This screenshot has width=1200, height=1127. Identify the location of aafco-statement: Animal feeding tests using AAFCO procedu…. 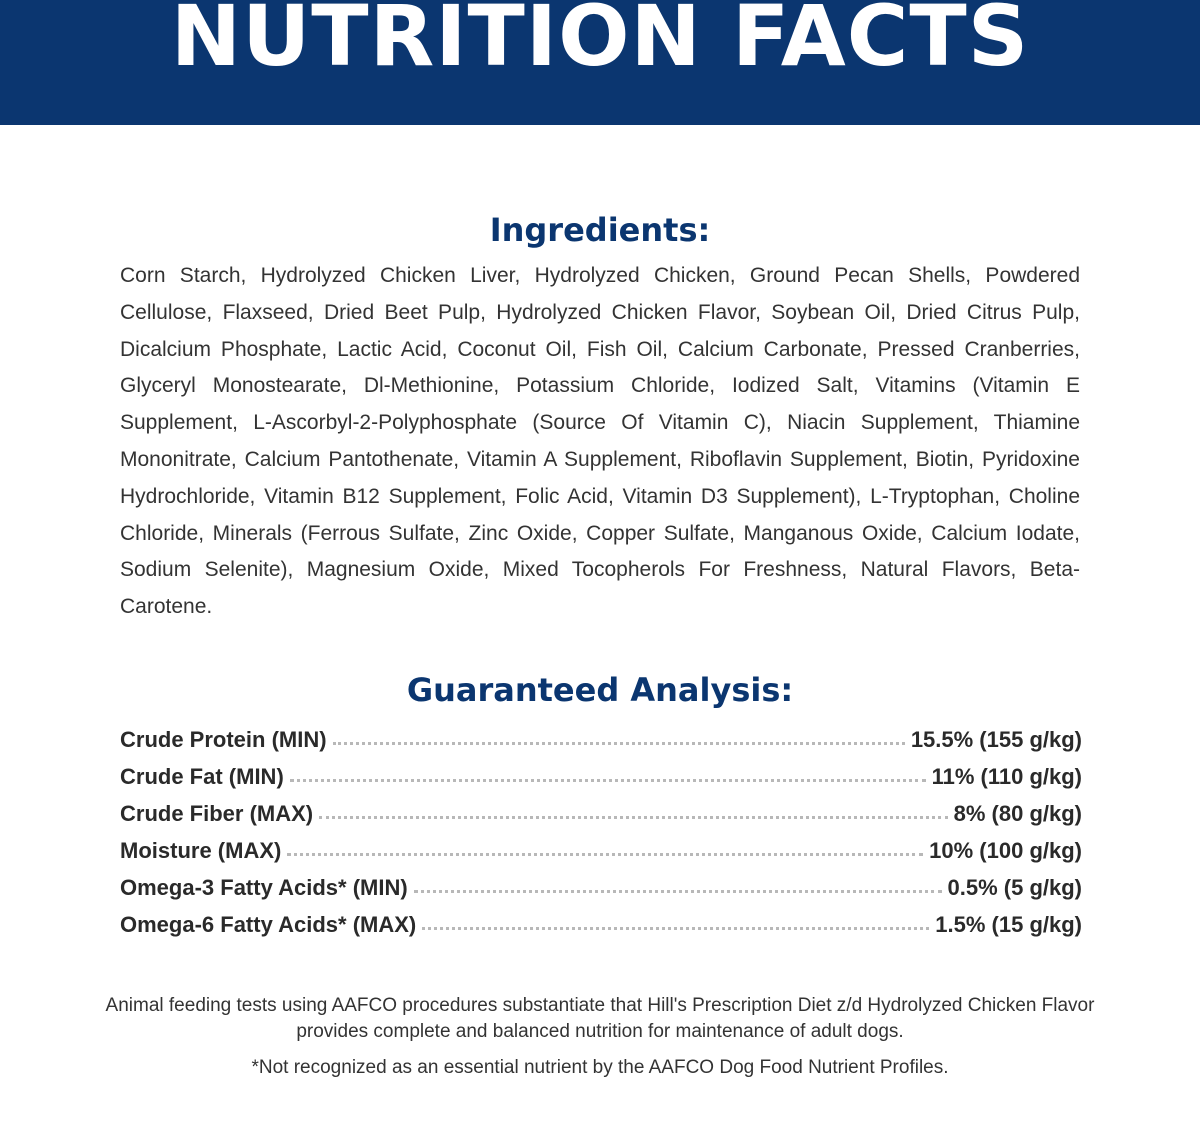
(600, 1018).